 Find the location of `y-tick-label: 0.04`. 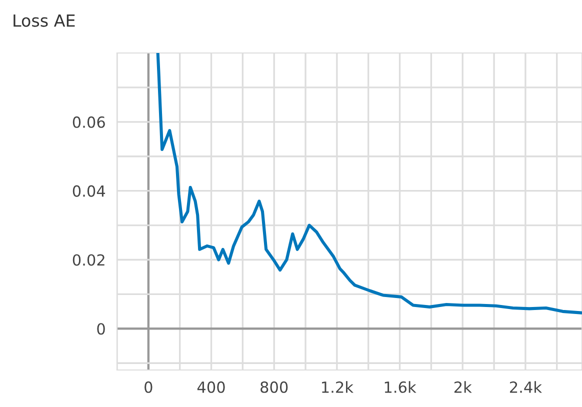

y-tick-label: 0.04 is located at coordinates (89, 191).